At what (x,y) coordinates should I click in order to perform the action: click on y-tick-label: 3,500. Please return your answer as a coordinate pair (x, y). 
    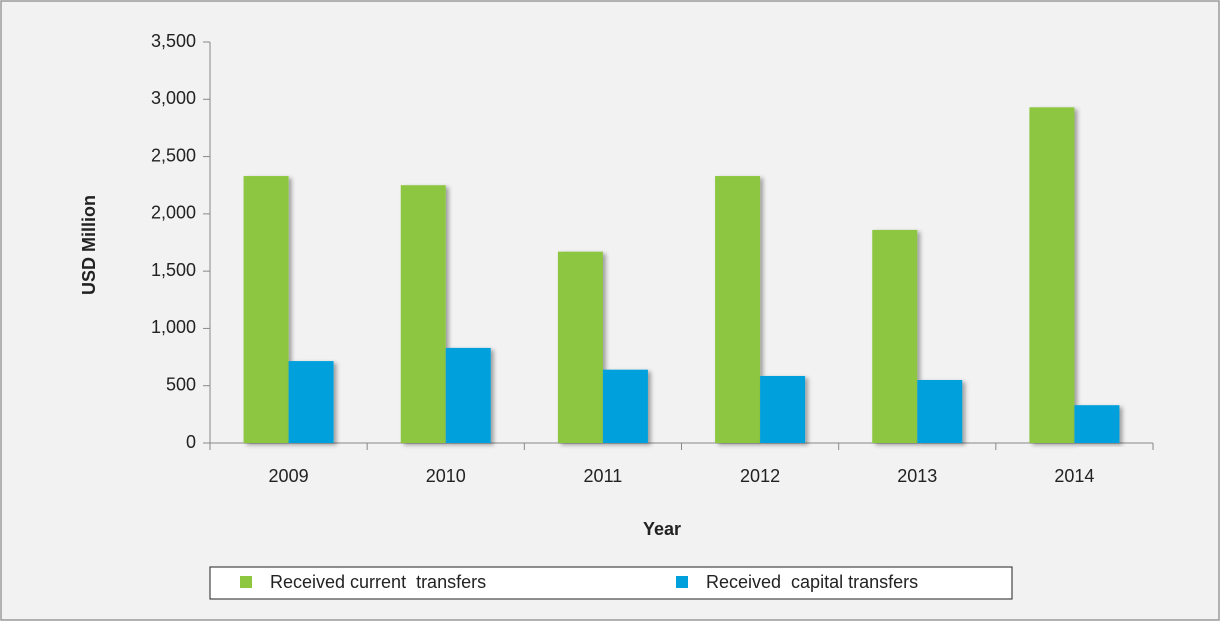
    Looking at the image, I should click on (173, 41).